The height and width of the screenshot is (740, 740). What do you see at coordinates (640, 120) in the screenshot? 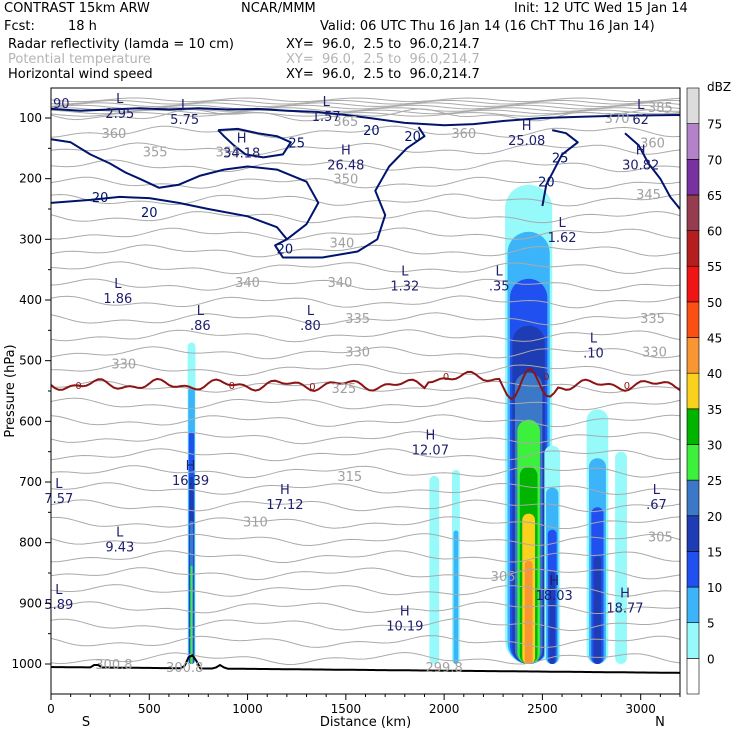
I see `extremum-value: 62` at bounding box center [640, 120].